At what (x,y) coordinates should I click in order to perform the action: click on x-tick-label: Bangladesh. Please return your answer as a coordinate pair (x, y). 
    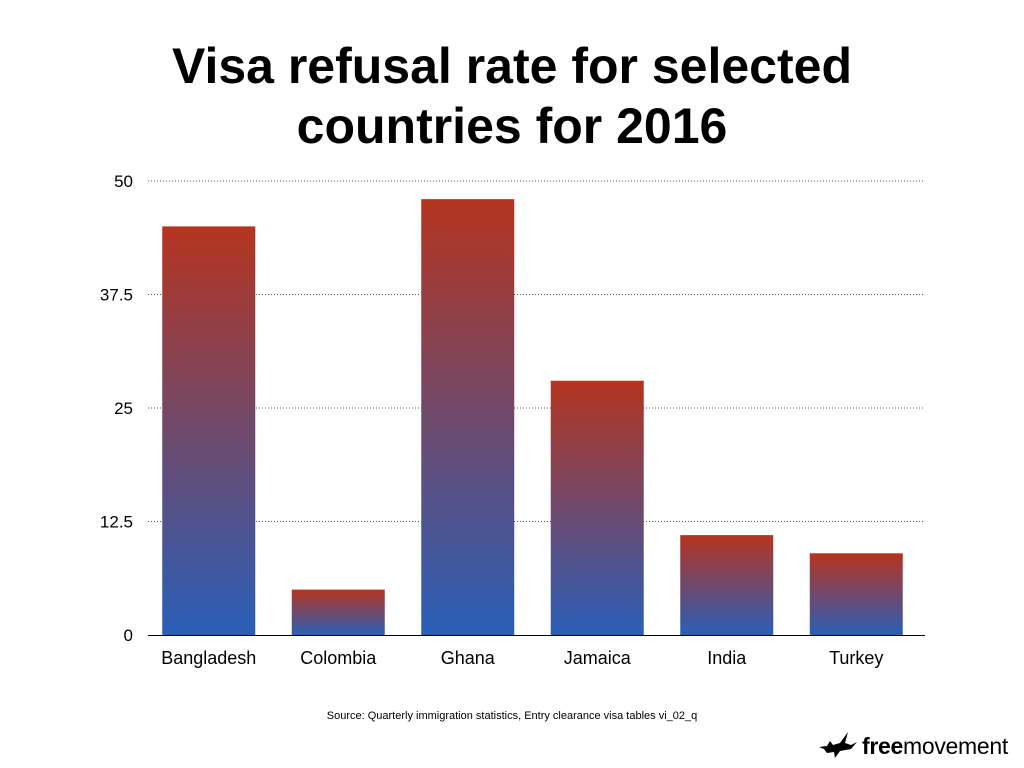
    Looking at the image, I should click on (208, 658).